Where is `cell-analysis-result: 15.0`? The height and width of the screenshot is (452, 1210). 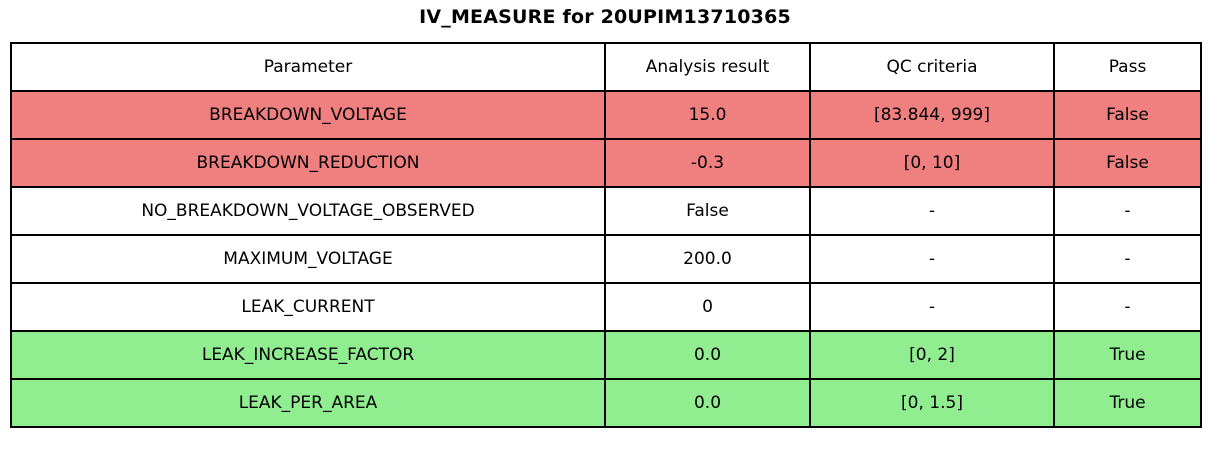
cell-analysis-result: 15.0 is located at coordinates (707, 115).